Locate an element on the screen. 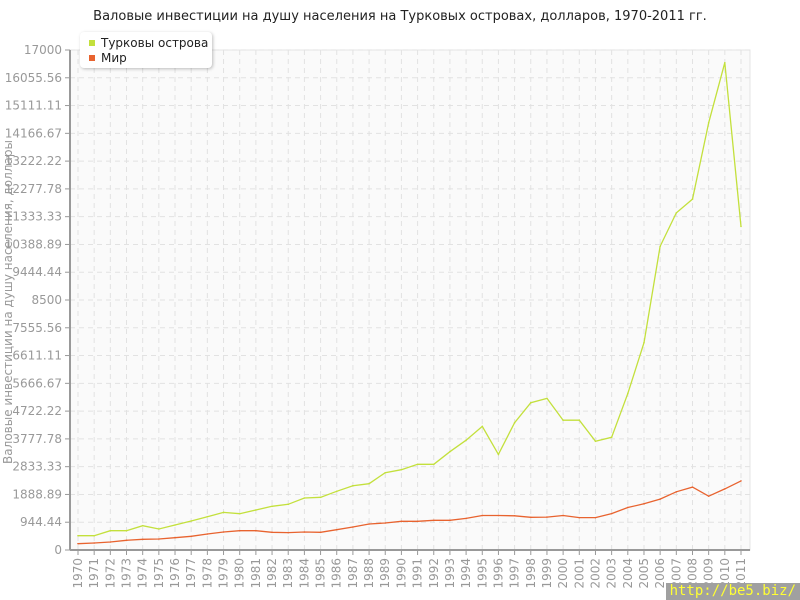  x-tick-label: 1981 is located at coordinates (256, 573).